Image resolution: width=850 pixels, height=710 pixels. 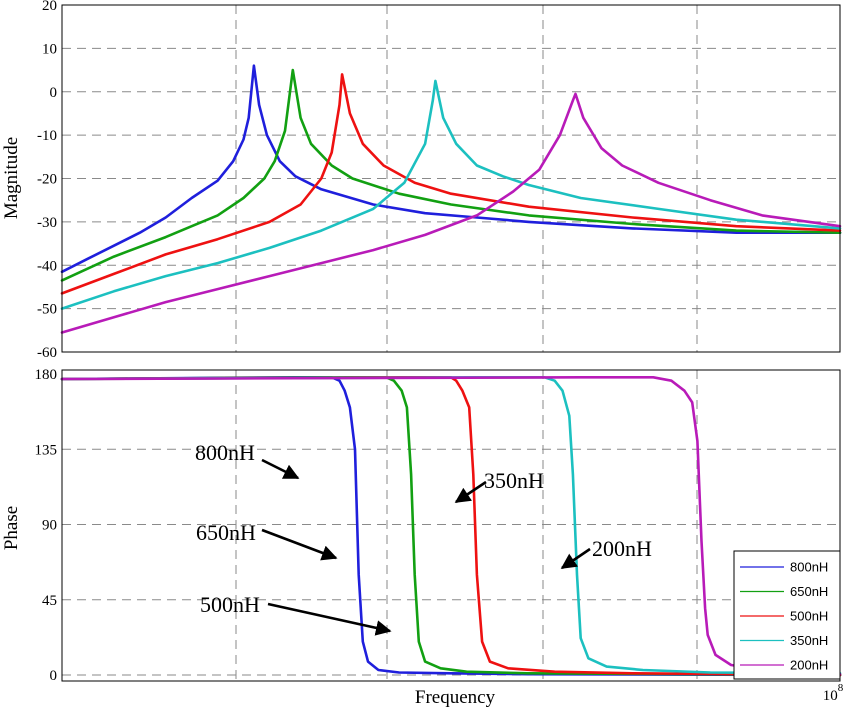 What do you see at coordinates (46, 375) in the screenshot?
I see `phase-y-tick-label: 180` at bounding box center [46, 375].